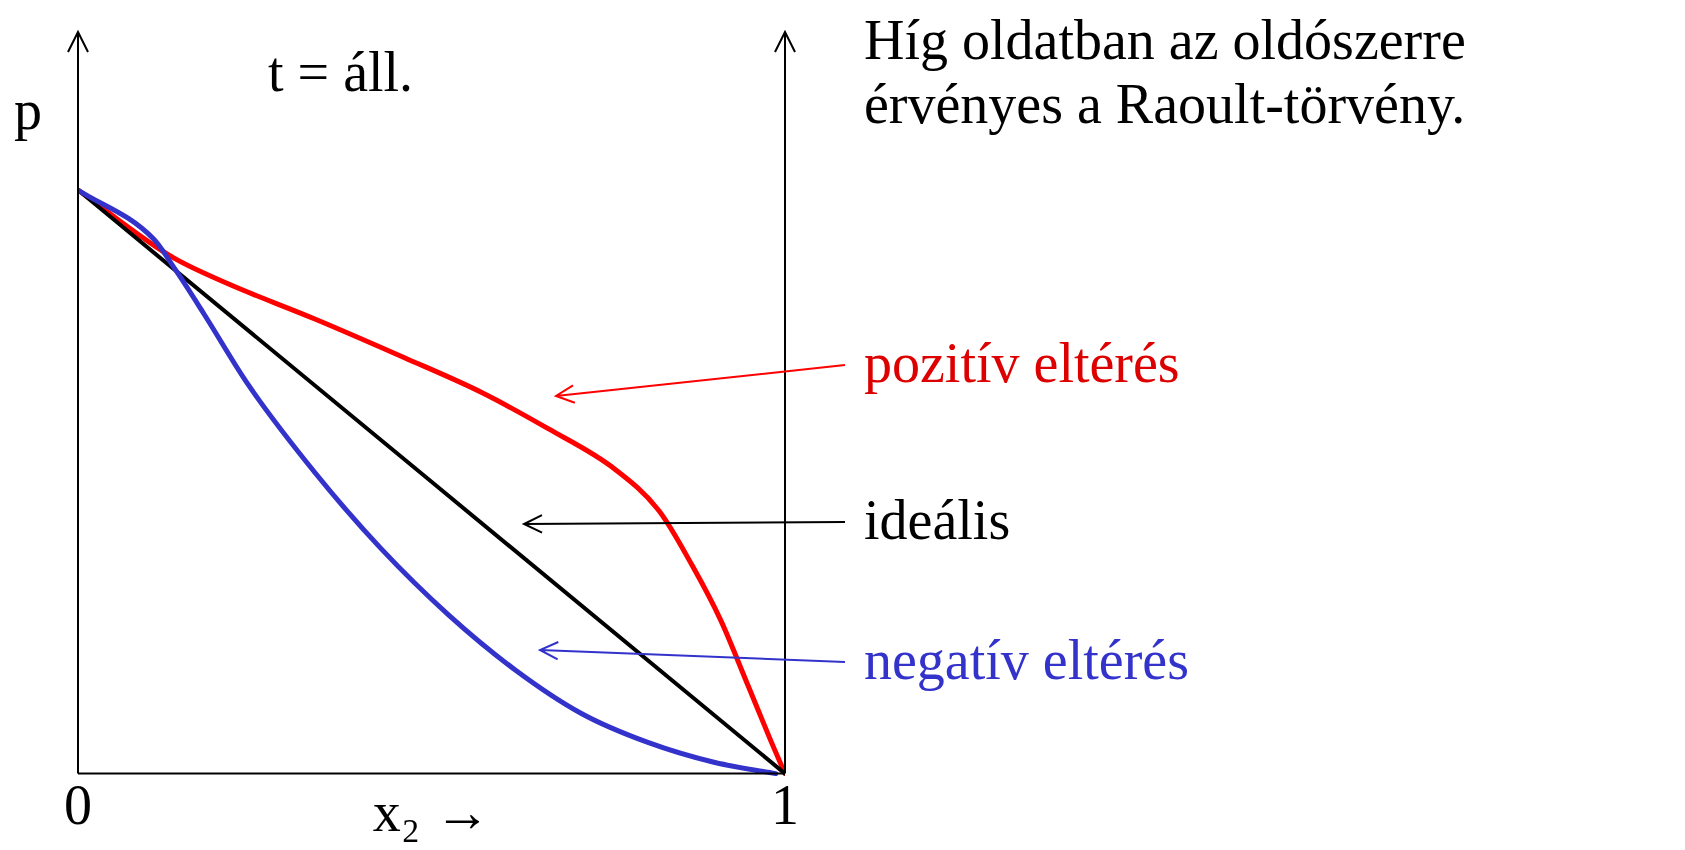 The width and height of the screenshot is (1685, 850). What do you see at coordinates (785, 804) in the screenshot?
I see `x-tick-label: 1` at bounding box center [785, 804].